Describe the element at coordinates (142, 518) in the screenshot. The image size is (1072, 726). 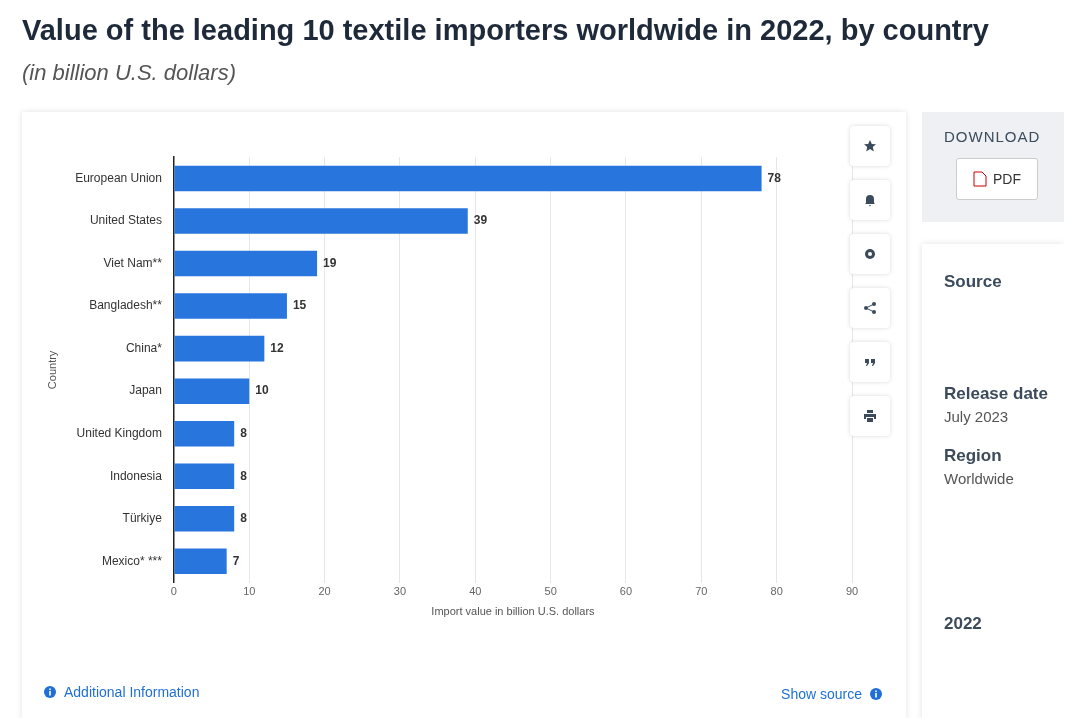
I see `y-tick-label: Türkiye` at that location.